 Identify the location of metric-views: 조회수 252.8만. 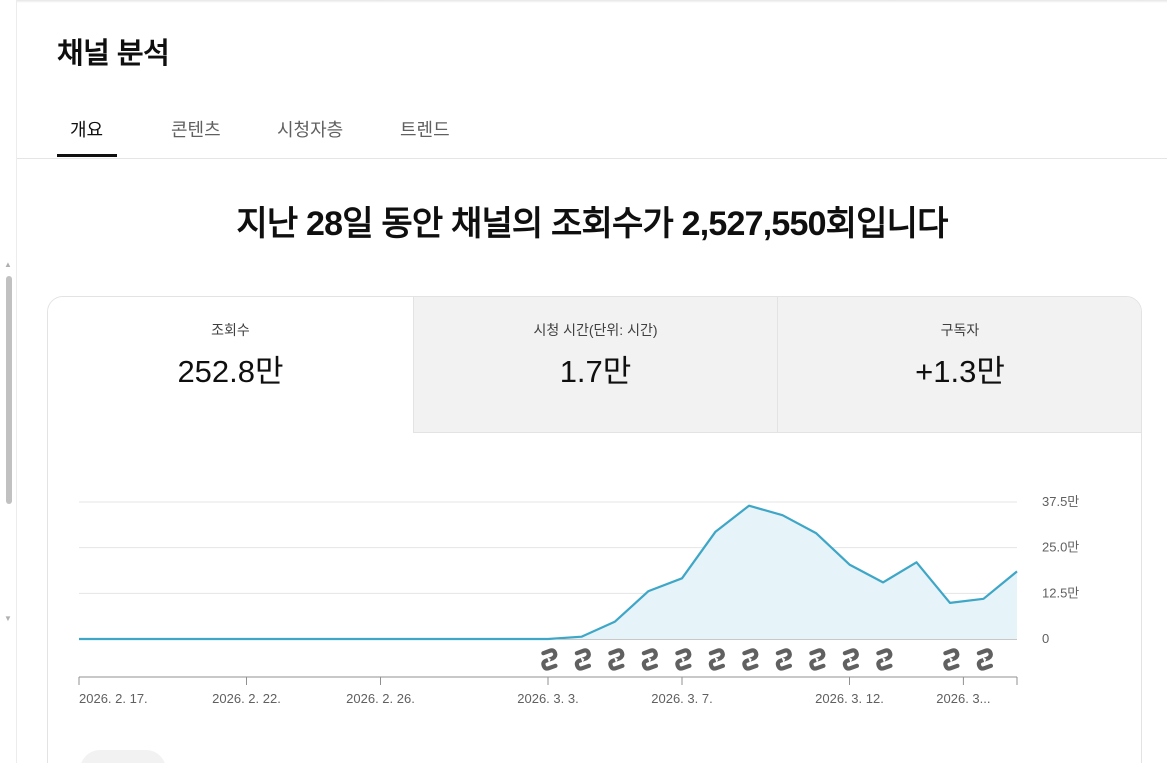
(230, 365).